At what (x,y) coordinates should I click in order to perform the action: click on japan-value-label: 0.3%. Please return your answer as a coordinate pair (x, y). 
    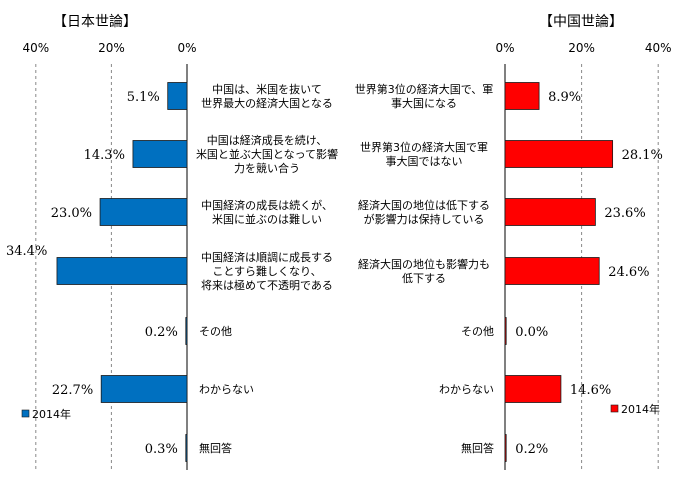
    Looking at the image, I should click on (161, 449).